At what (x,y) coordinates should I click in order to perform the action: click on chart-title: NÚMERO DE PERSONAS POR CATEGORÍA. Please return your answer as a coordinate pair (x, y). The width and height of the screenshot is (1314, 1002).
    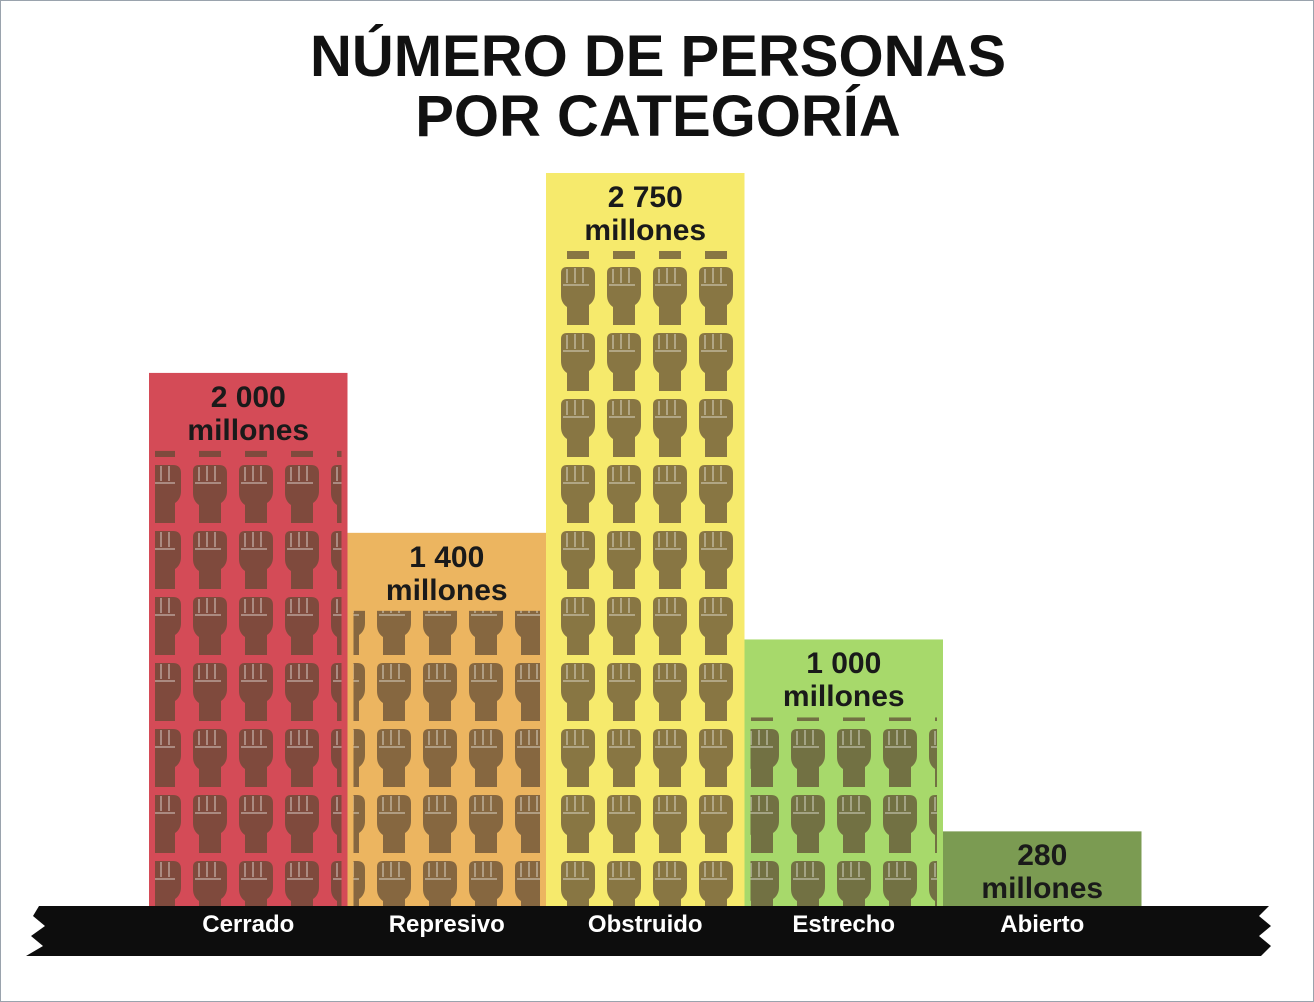
    Looking at the image, I should click on (658, 86).